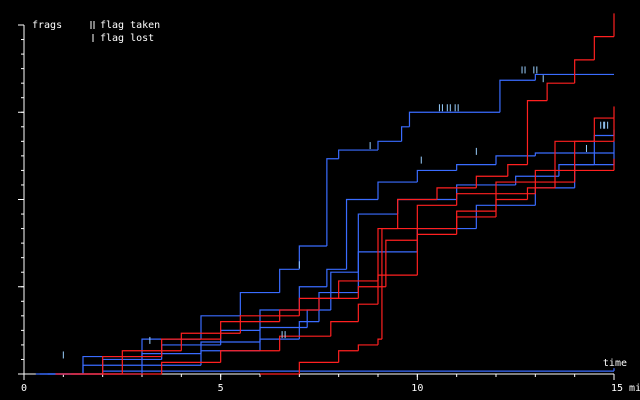 This screenshot has width=640, height=400. What do you see at coordinates (127, 38) in the screenshot?
I see `legend-label: flag lost` at bounding box center [127, 38].